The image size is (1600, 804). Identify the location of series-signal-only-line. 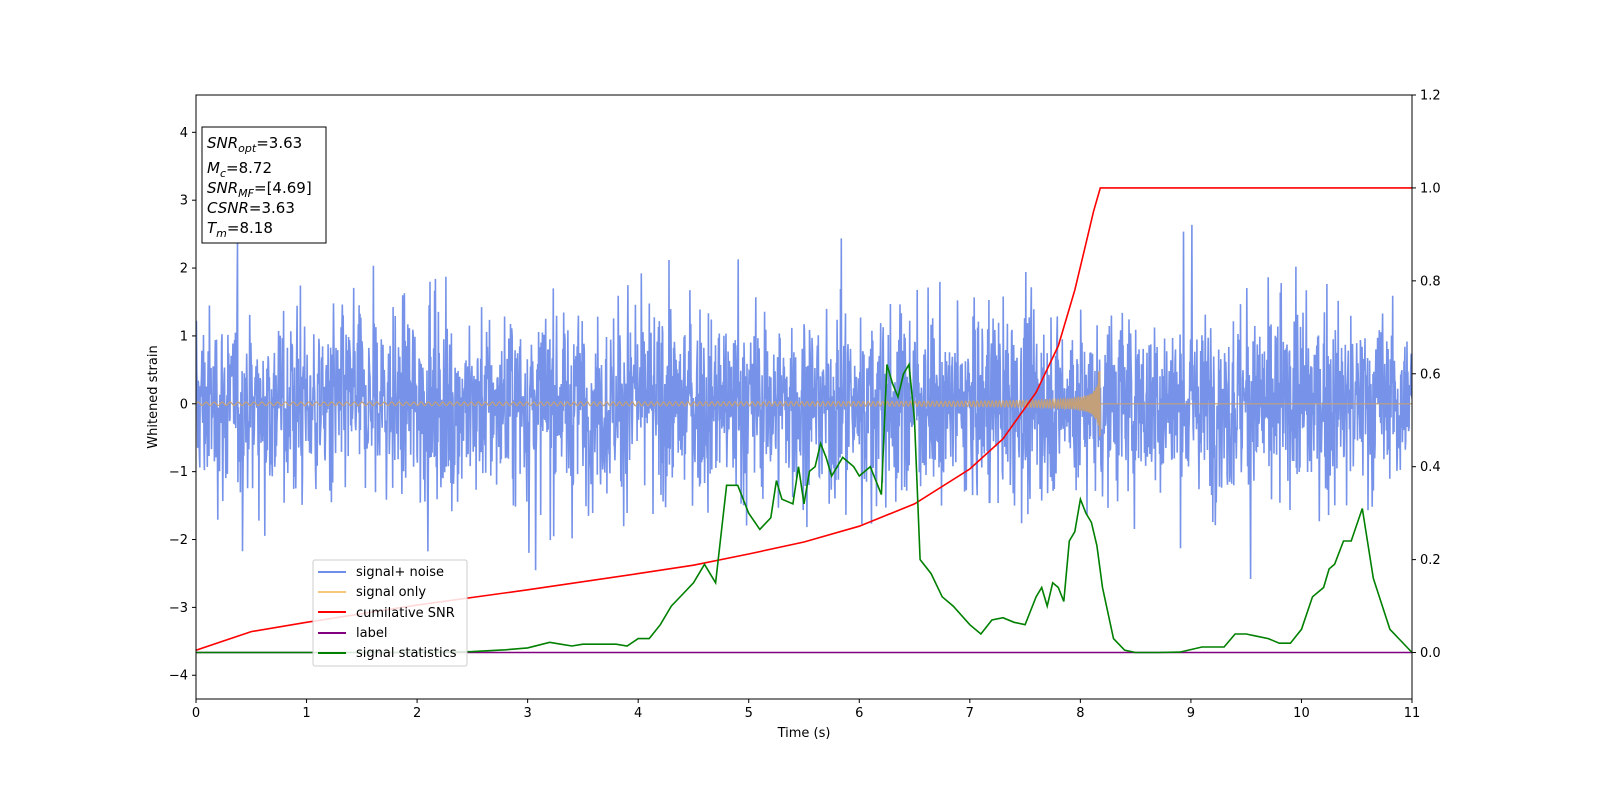
(804, 404).